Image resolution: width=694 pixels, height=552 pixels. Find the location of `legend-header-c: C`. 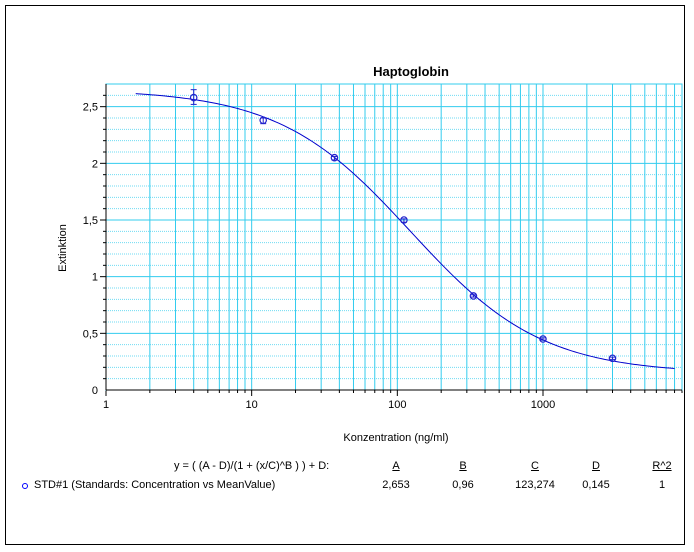

legend-header-c: C is located at coordinates (535, 466).